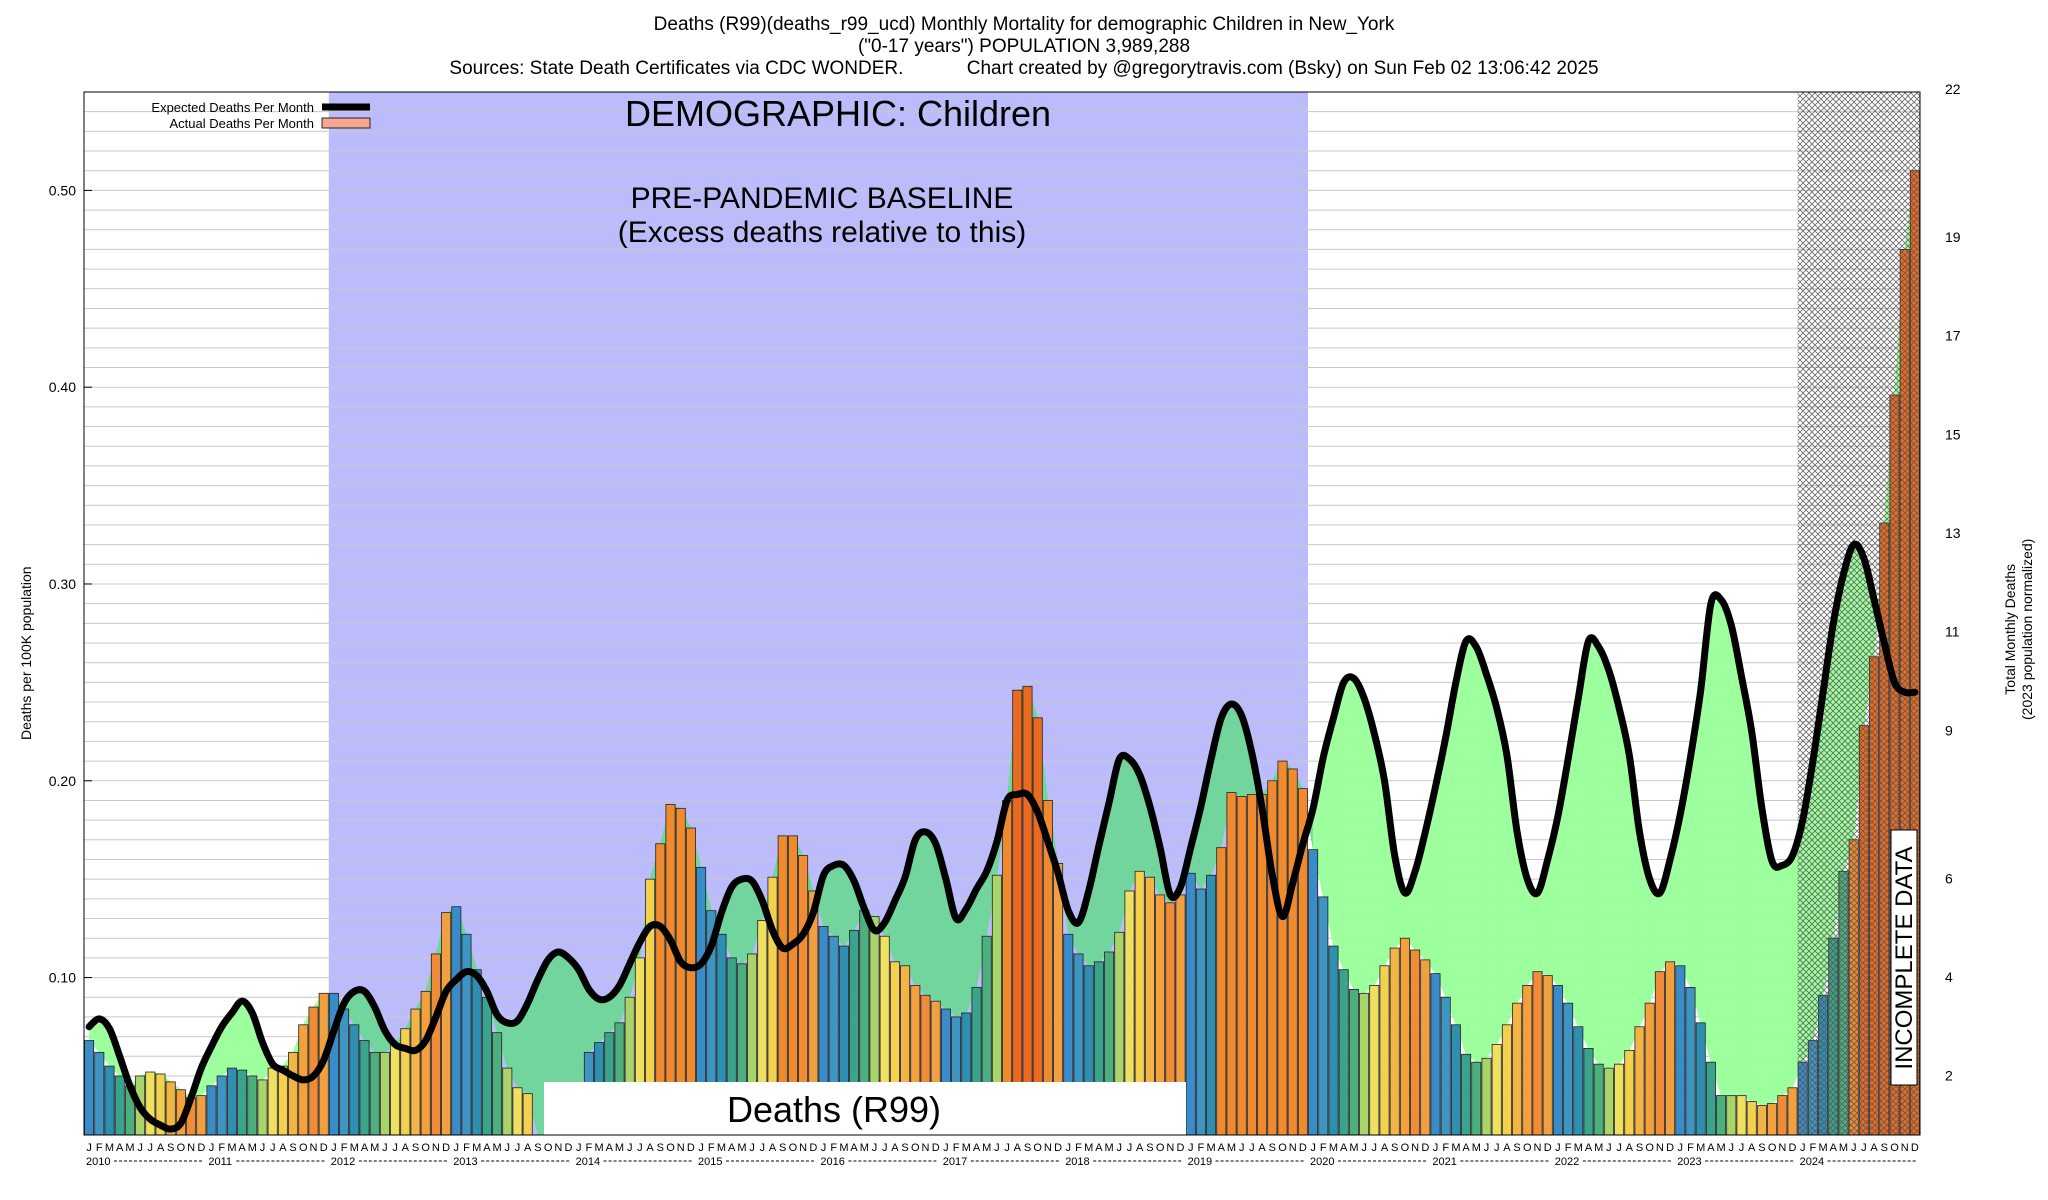 The width and height of the screenshot is (2048, 1200). What do you see at coordinates (1444, 1162) in the screenshot?
I see `x-tick-year: 2021` at bounding box center [1444, 1162].